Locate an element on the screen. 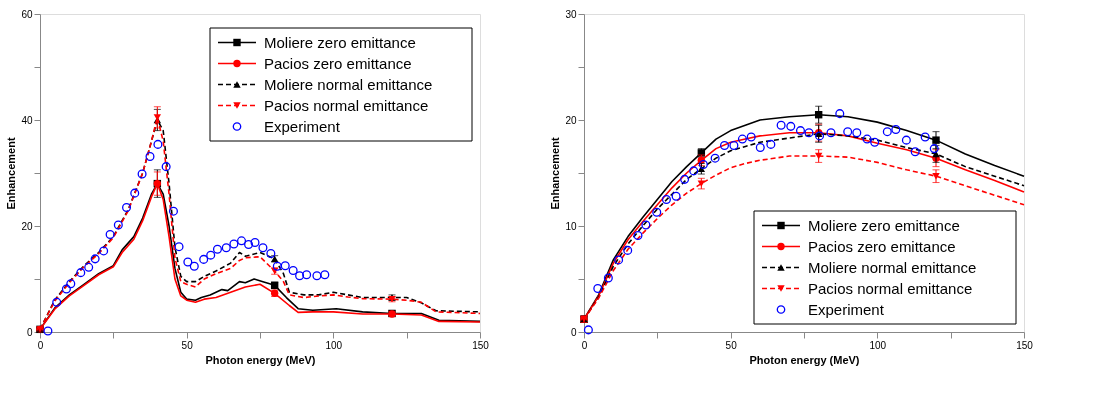 Image resolution: width=1110 pixels, height=411 pixels. y-tick-label: 30 is located at coordinates (571, 14).